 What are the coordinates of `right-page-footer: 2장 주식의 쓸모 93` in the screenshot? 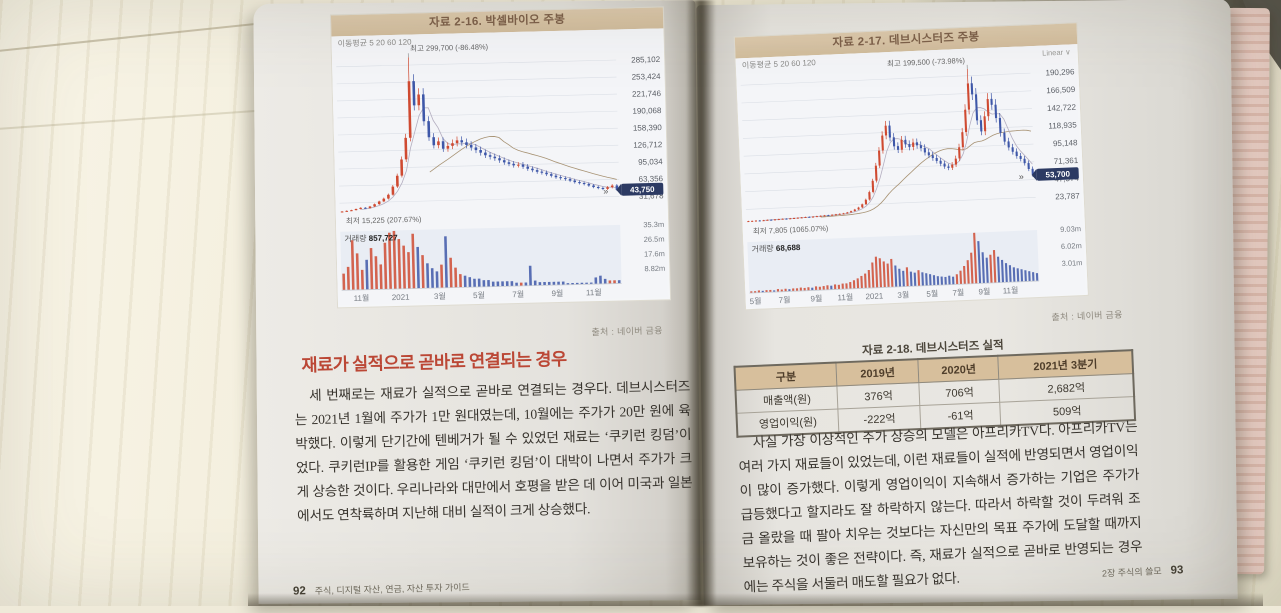 It's located at (1143, 571).